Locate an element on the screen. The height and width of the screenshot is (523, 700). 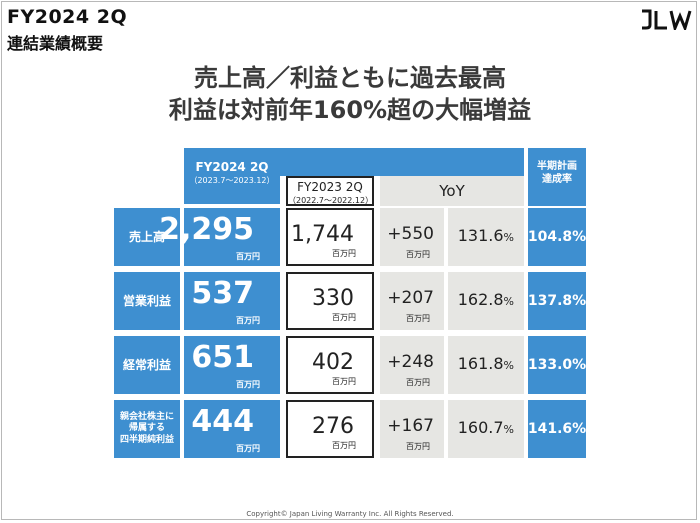
prior-value: 276 is located at coordinates (333, 426).